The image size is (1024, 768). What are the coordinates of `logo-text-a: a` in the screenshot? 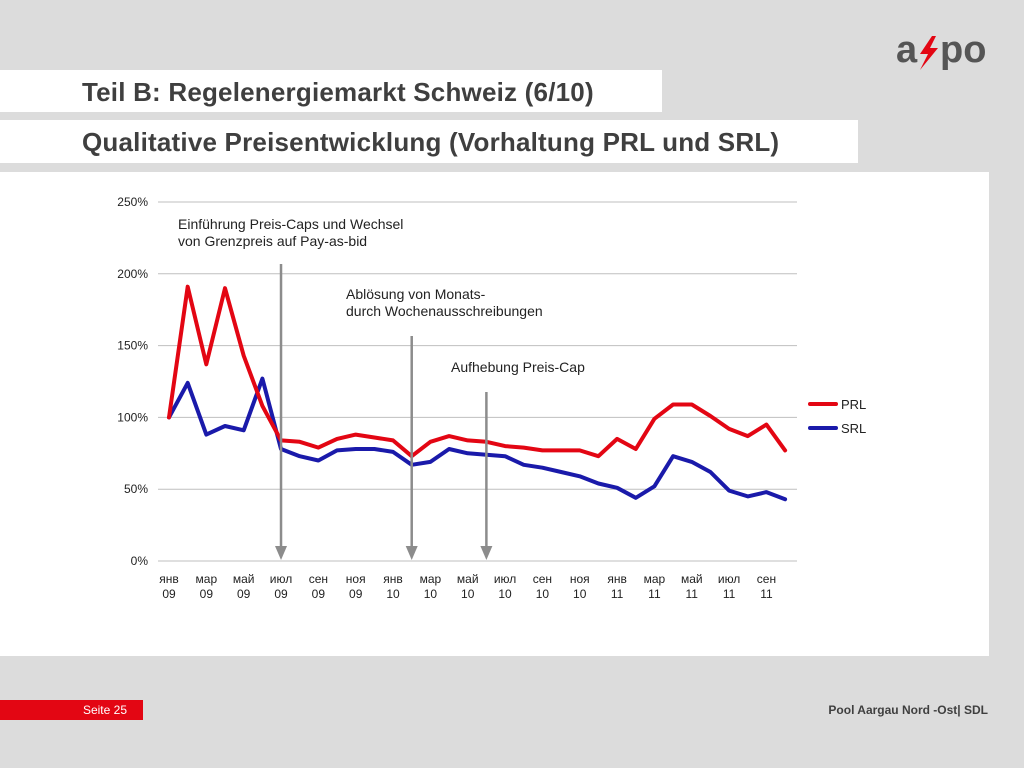 It's located at (907, 50).